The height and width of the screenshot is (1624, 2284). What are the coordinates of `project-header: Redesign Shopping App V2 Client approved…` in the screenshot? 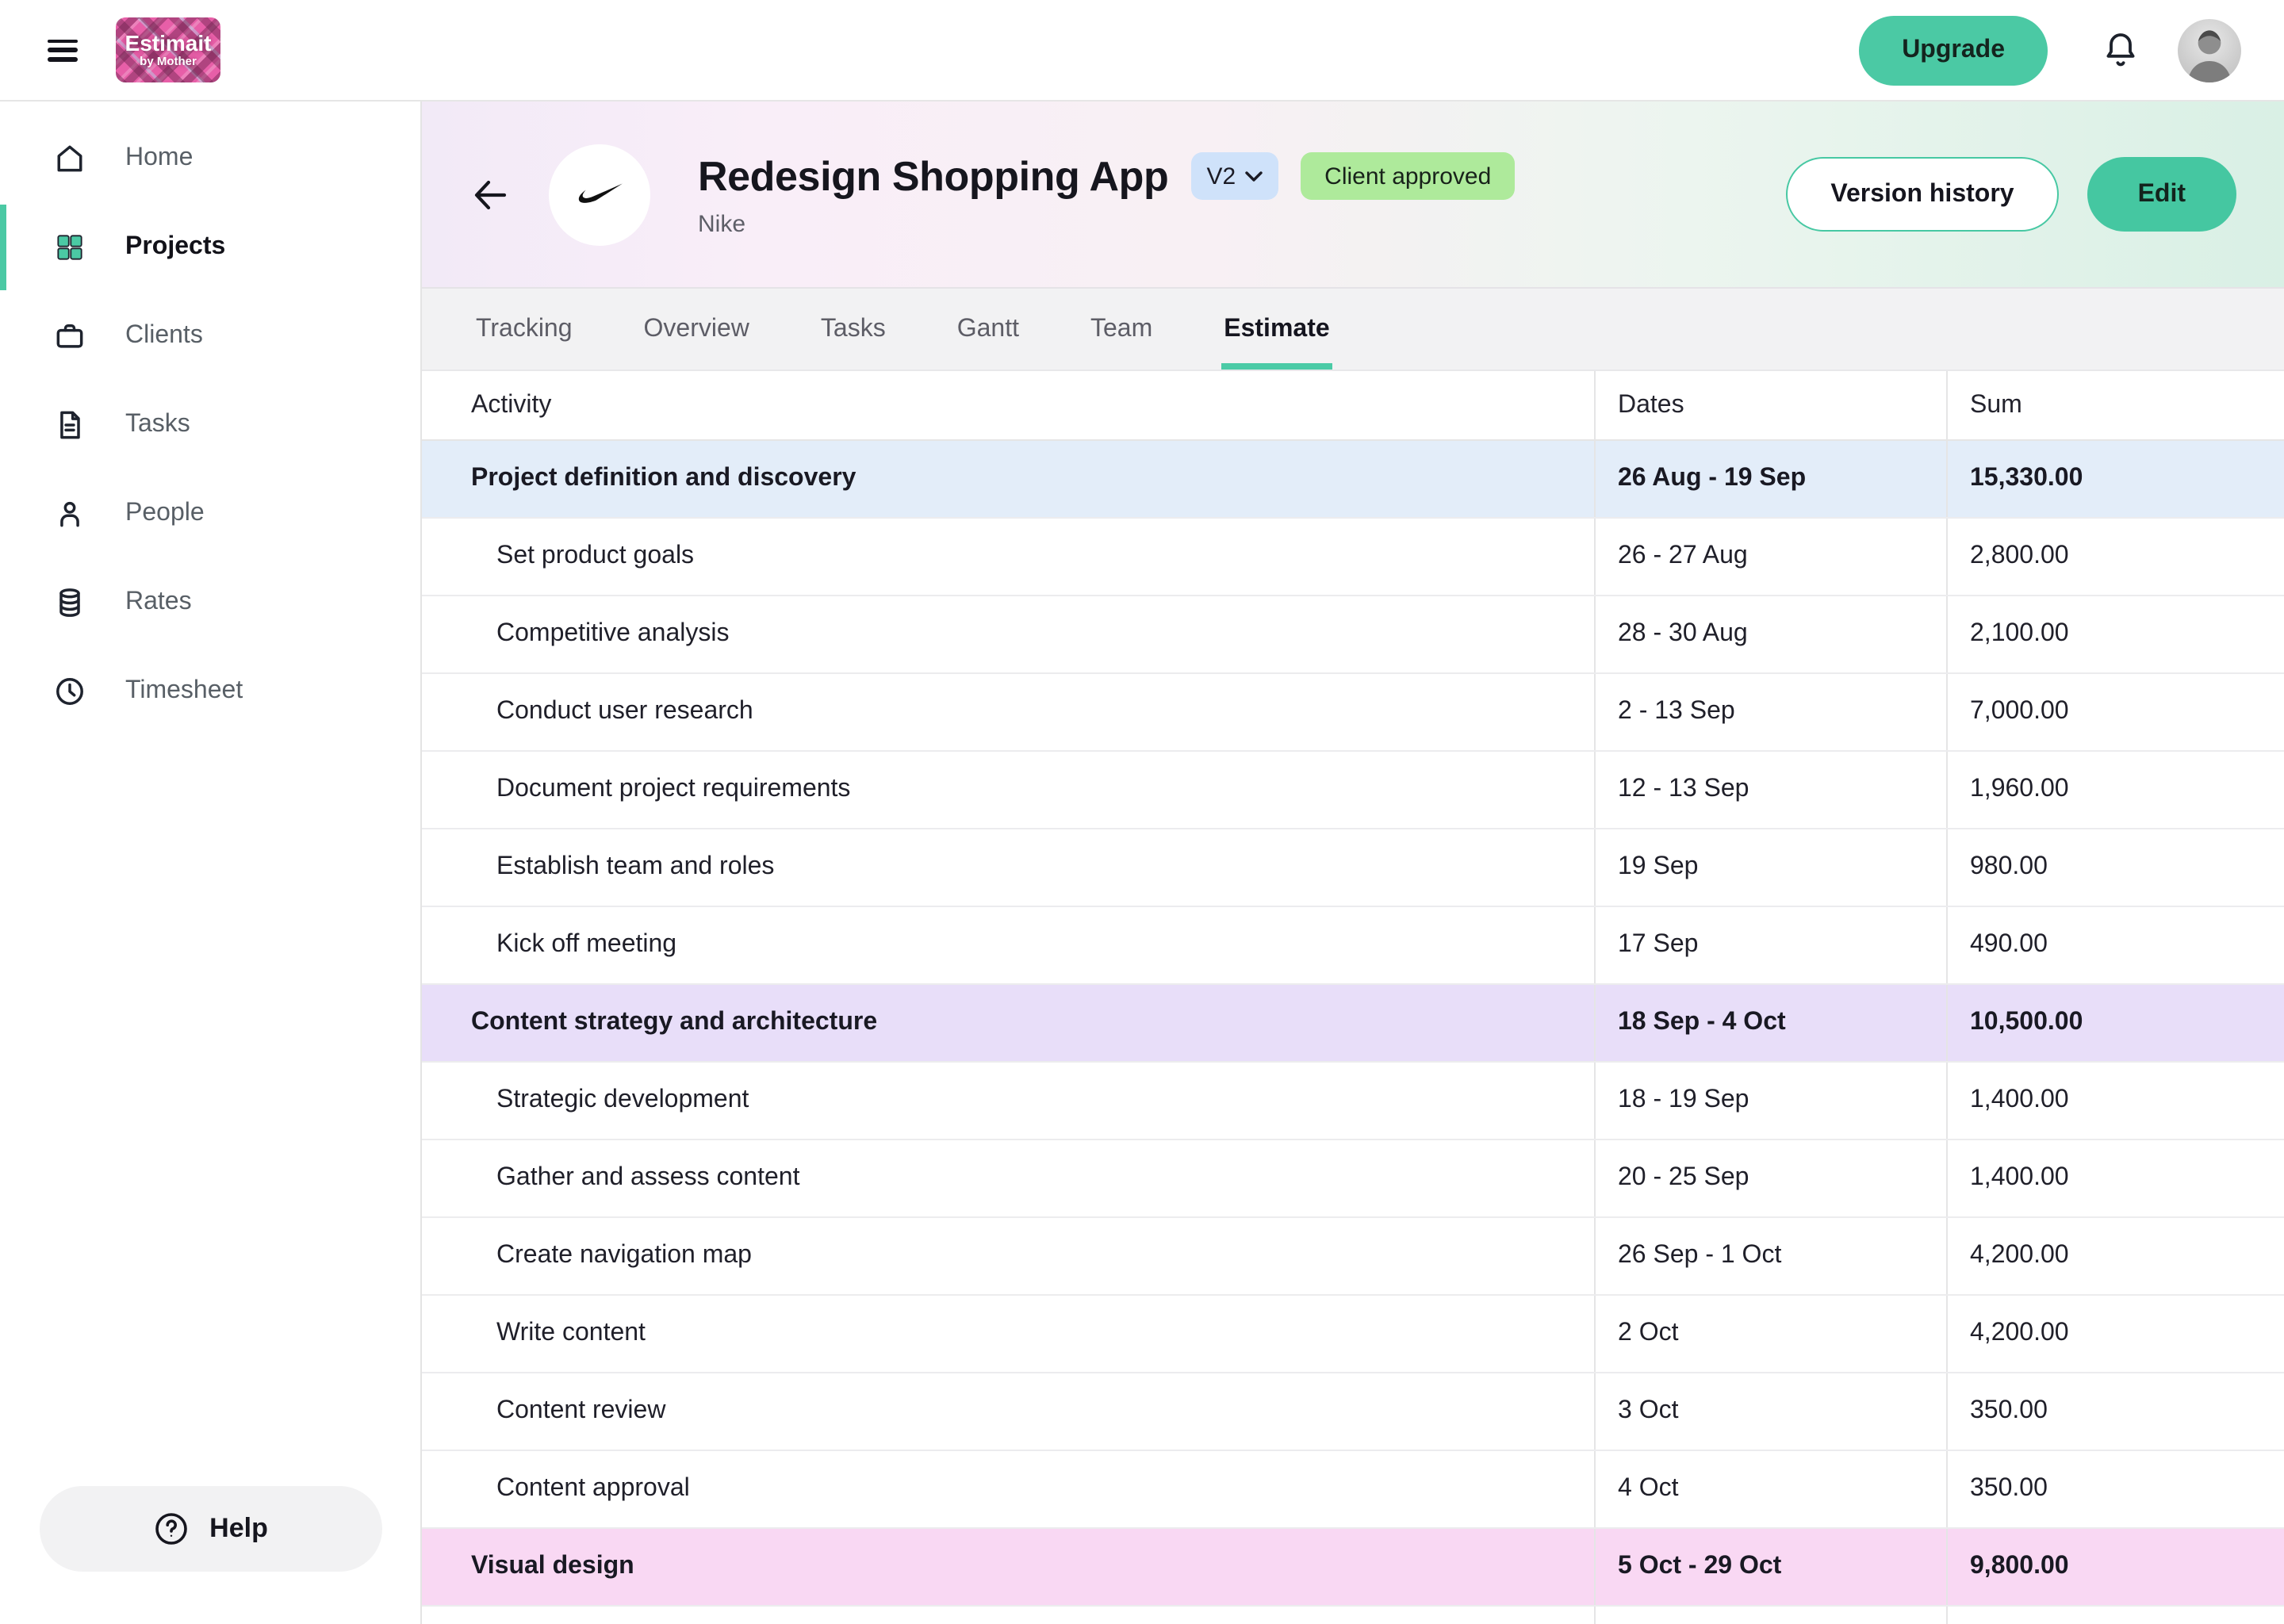 It's located at (1353, 194).